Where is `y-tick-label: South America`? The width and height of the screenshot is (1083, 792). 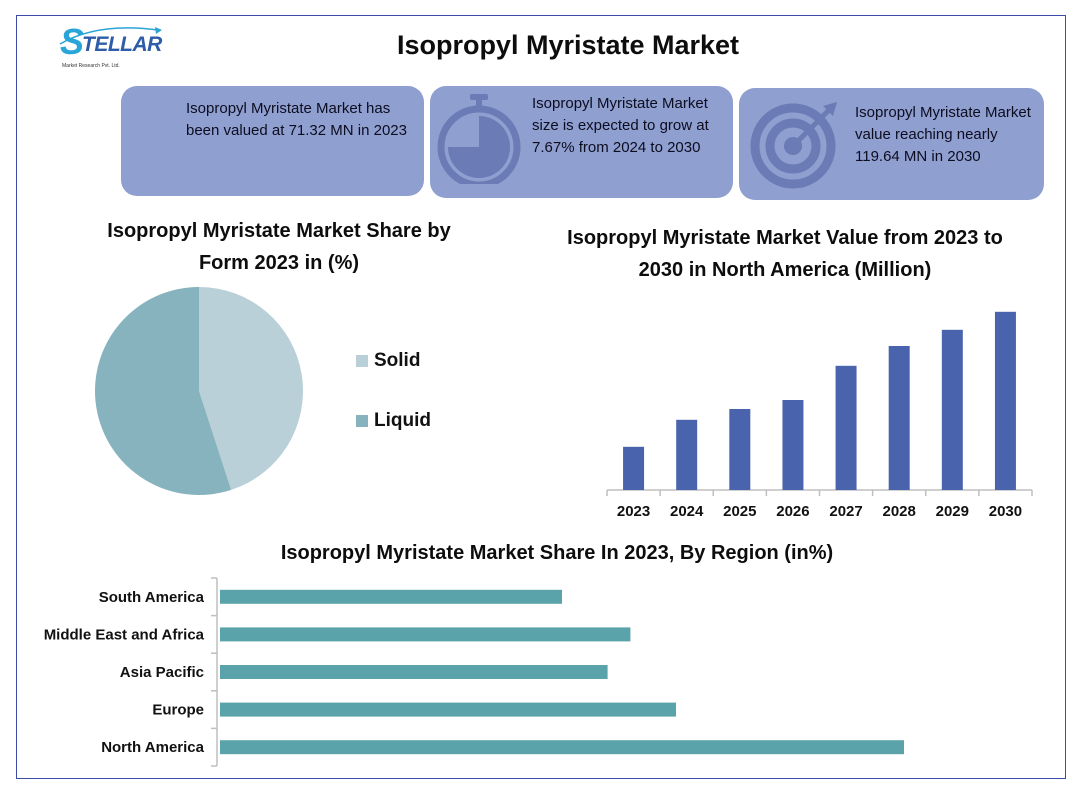
y-tick-label: South America is located at coordinates (152, 597).